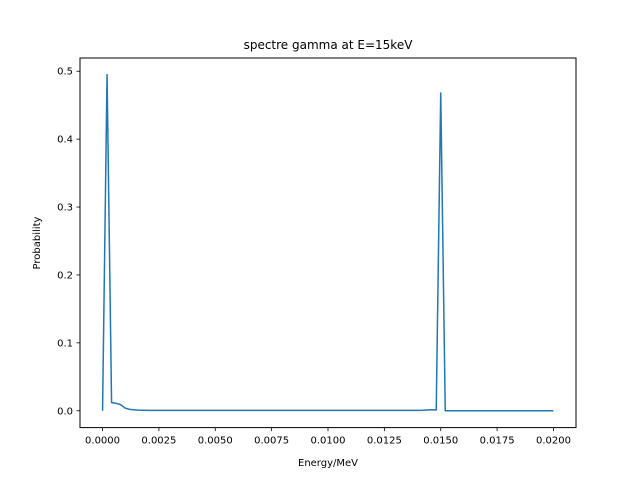  I want to click on x-tick-label: 0.0175, so click(497, 441).